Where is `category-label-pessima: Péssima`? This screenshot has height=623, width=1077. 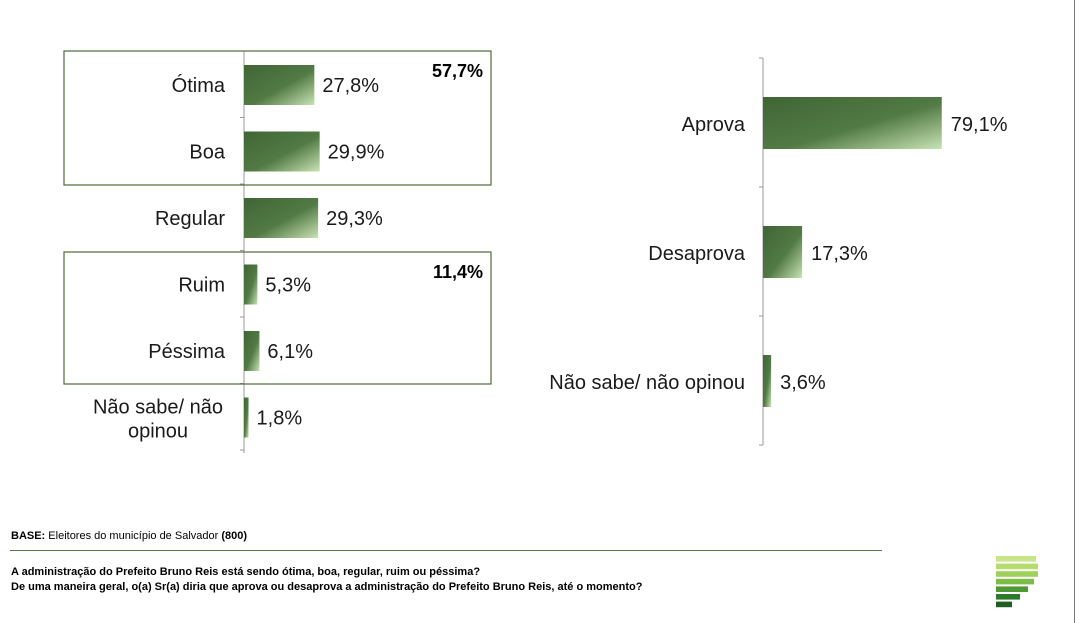
category-label-pessima: Péssima is located at coordinates (187, 352).